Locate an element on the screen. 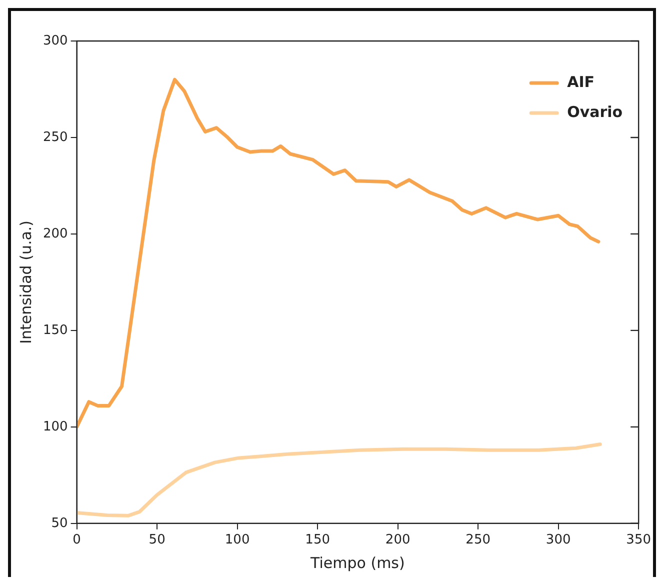 Image resolution: width=664 pixels, height=585 pixels. legend-label: AIF is located at coordinates (581, 81).